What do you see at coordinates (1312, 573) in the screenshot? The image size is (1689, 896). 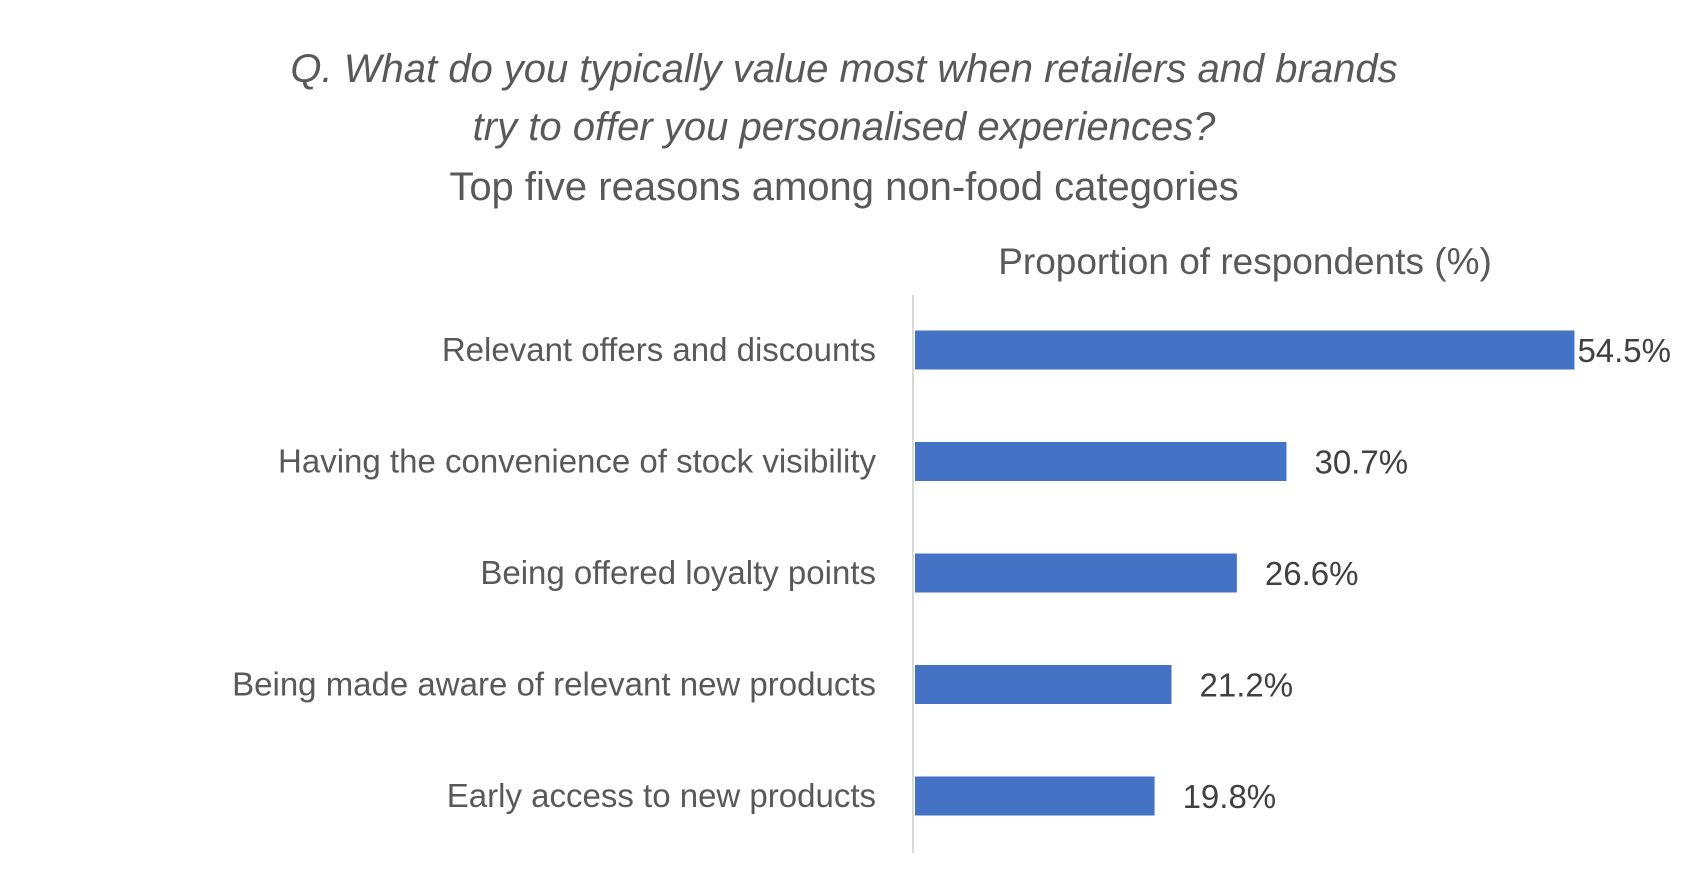 I see `value-label: 26.6%` at bounding box center [1312, 573].